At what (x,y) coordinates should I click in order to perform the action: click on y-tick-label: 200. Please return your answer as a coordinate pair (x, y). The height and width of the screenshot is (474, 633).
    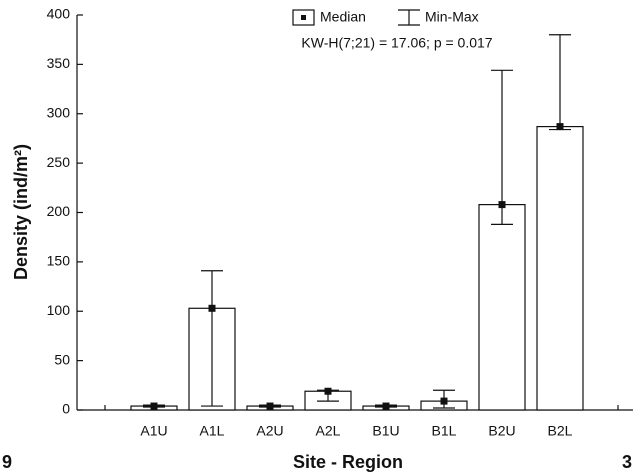
    Looking at the image, I should click on (59, 211).